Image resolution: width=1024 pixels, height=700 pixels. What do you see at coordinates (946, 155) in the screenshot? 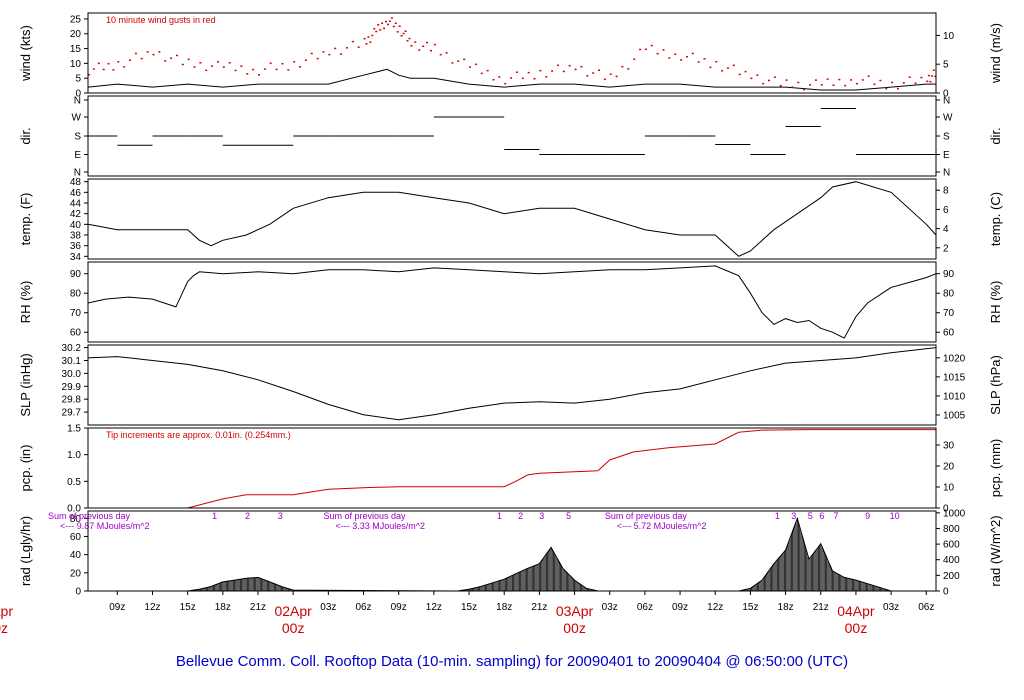
I see `dir-ytick-right-label: E` at bounding box center [946, 155].